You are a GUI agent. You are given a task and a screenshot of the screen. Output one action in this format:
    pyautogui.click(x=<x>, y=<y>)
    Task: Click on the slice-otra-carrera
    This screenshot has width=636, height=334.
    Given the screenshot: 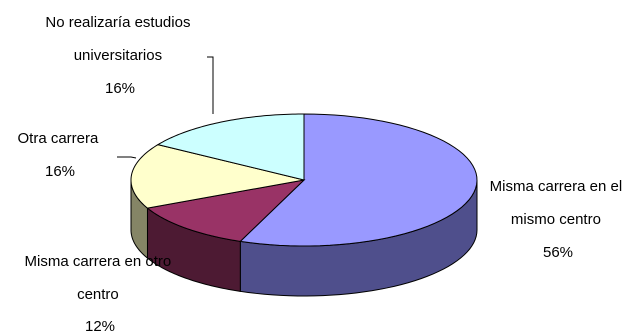 What is the action you would take?
    pyautogui.click(x=217, y=176)
    